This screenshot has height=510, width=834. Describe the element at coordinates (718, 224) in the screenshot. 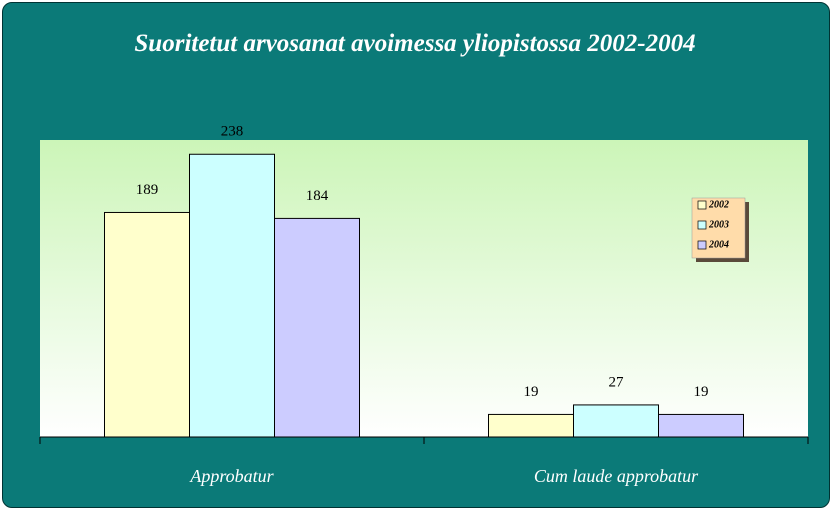

I see `legend-label: 2003` at that location.